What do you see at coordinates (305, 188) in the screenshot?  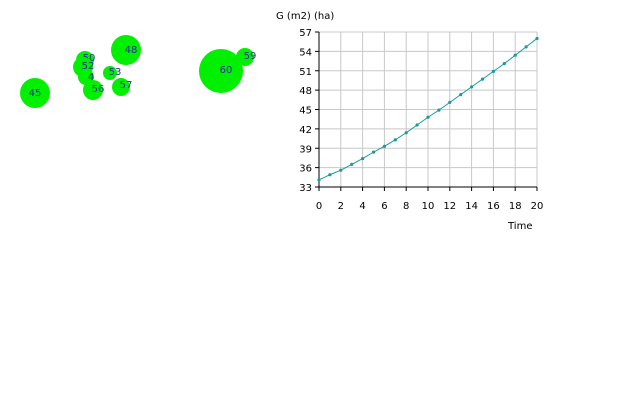 I see `y-tick-label: 33` at bounding box center [305, 188].